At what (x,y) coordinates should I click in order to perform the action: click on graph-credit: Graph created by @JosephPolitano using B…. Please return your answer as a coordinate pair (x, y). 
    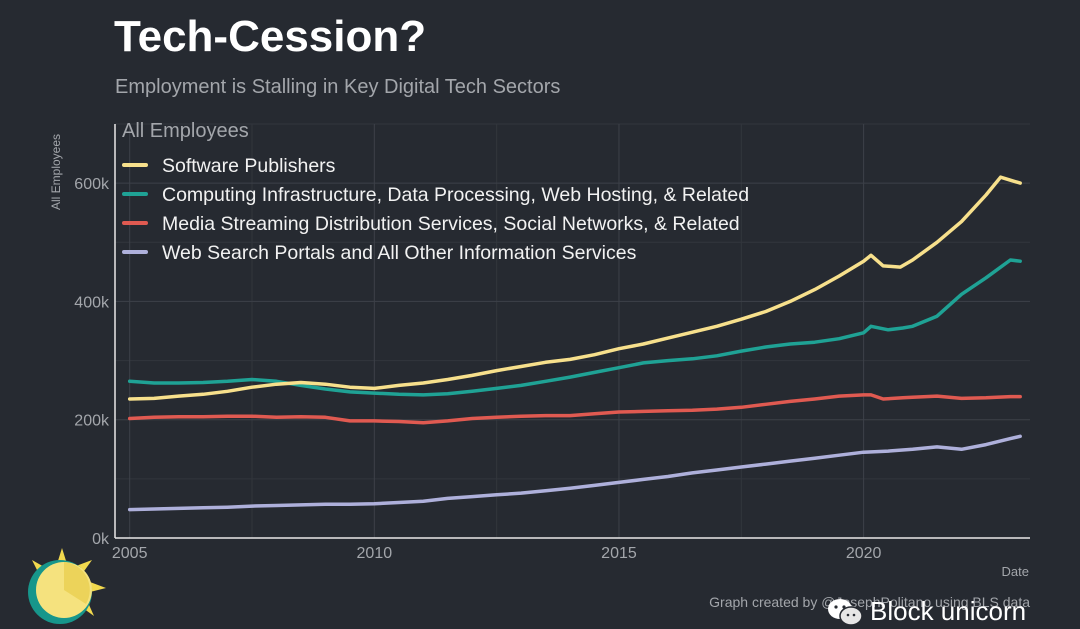
    Looking at the image, I should click on (869, 602).